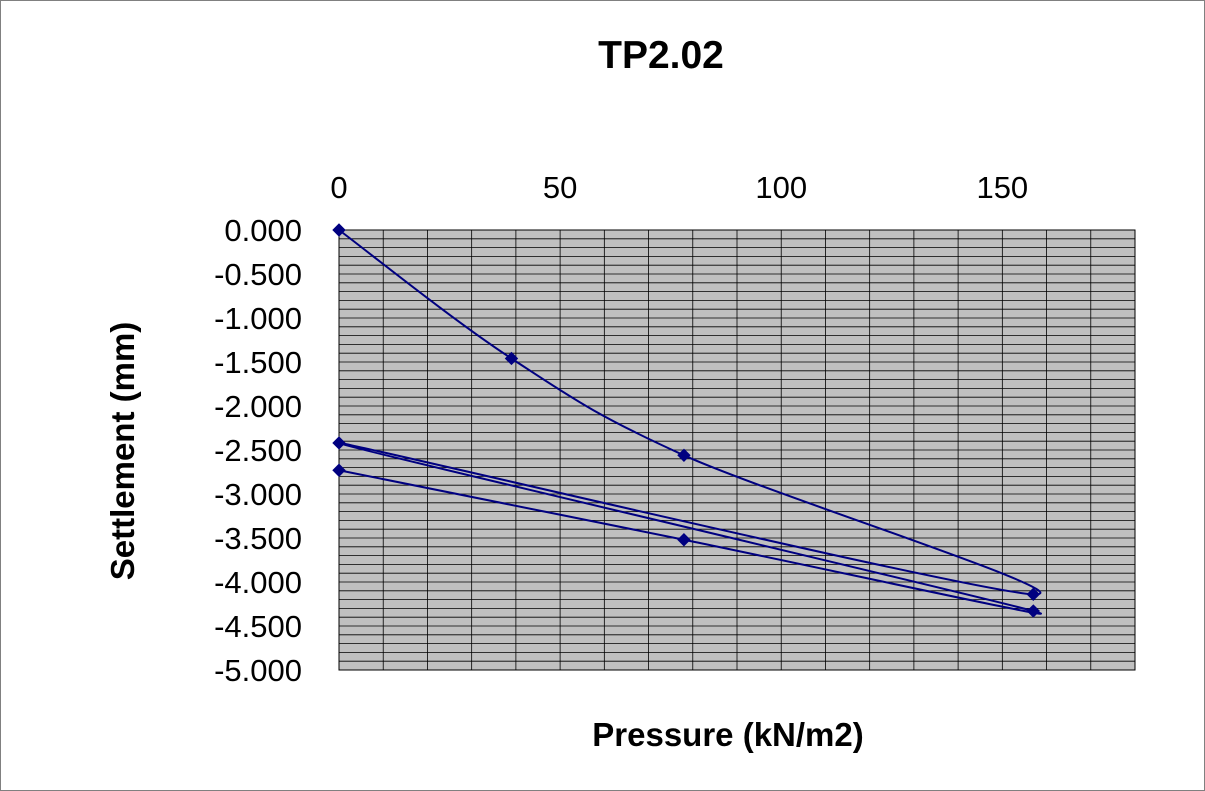 This screenshot has width=1205, height=791. I want to click on y-tick-label: -1.500, so click(258, 362).